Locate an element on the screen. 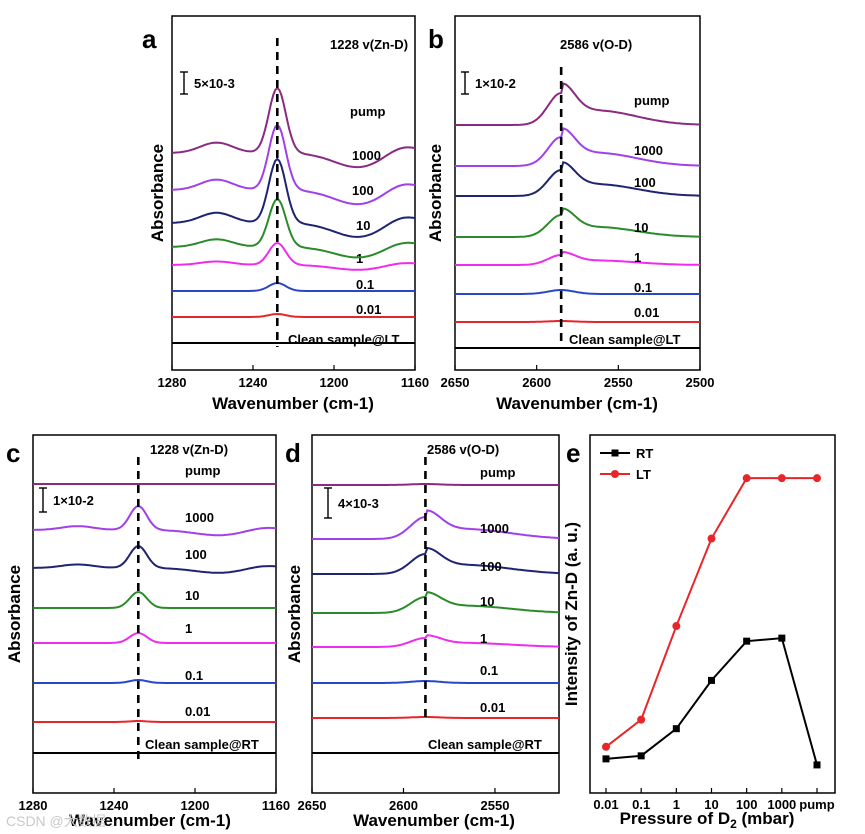  panel-d-curve-label: 0.1 is located at coordinates (489, 670).